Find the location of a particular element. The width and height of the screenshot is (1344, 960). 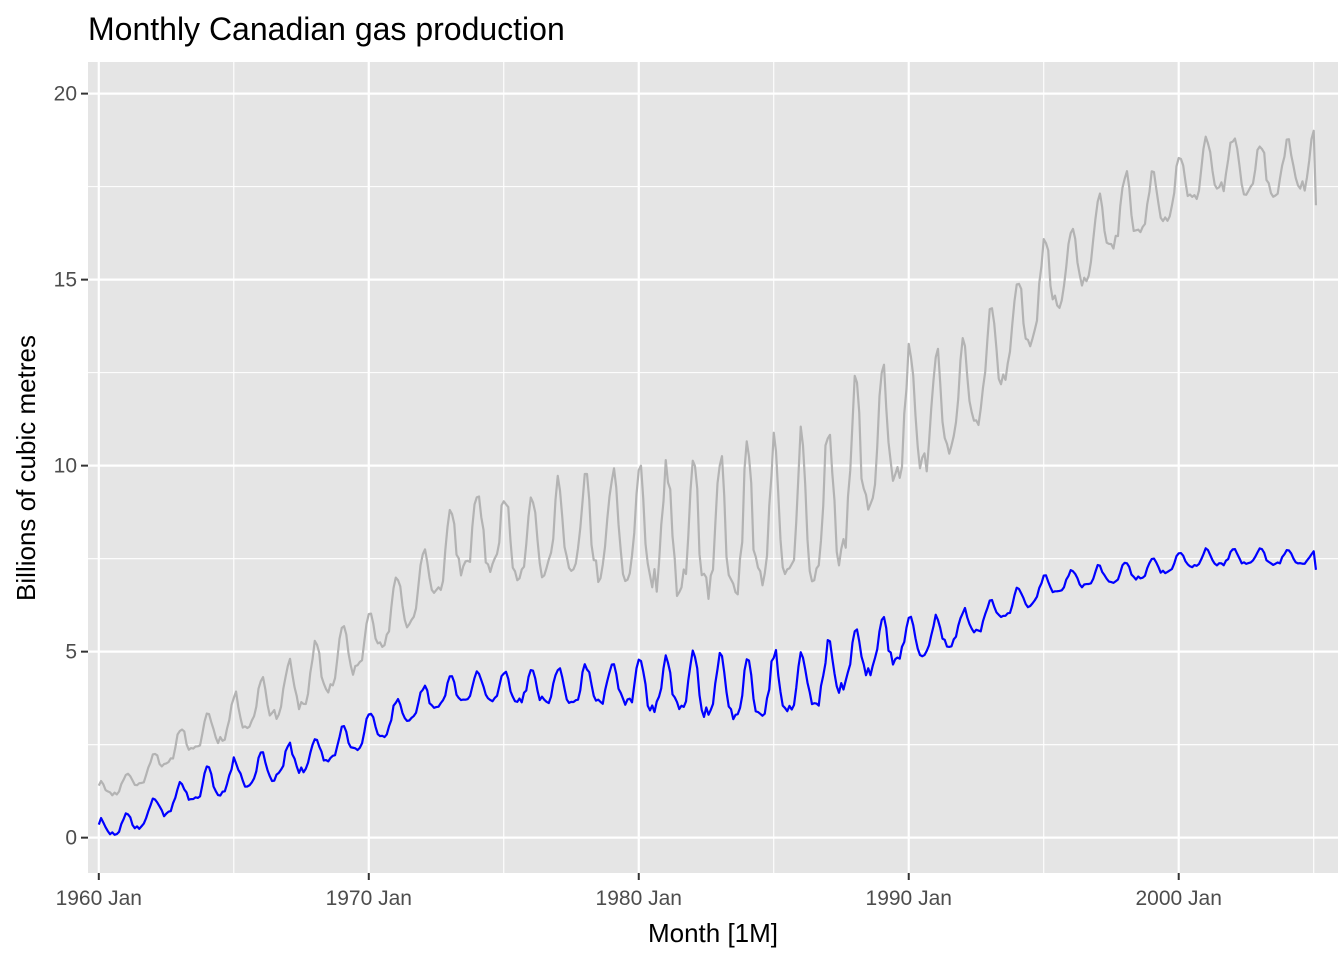

x-tick-label: 2000 Jan is located at coordinates (1179, 898).